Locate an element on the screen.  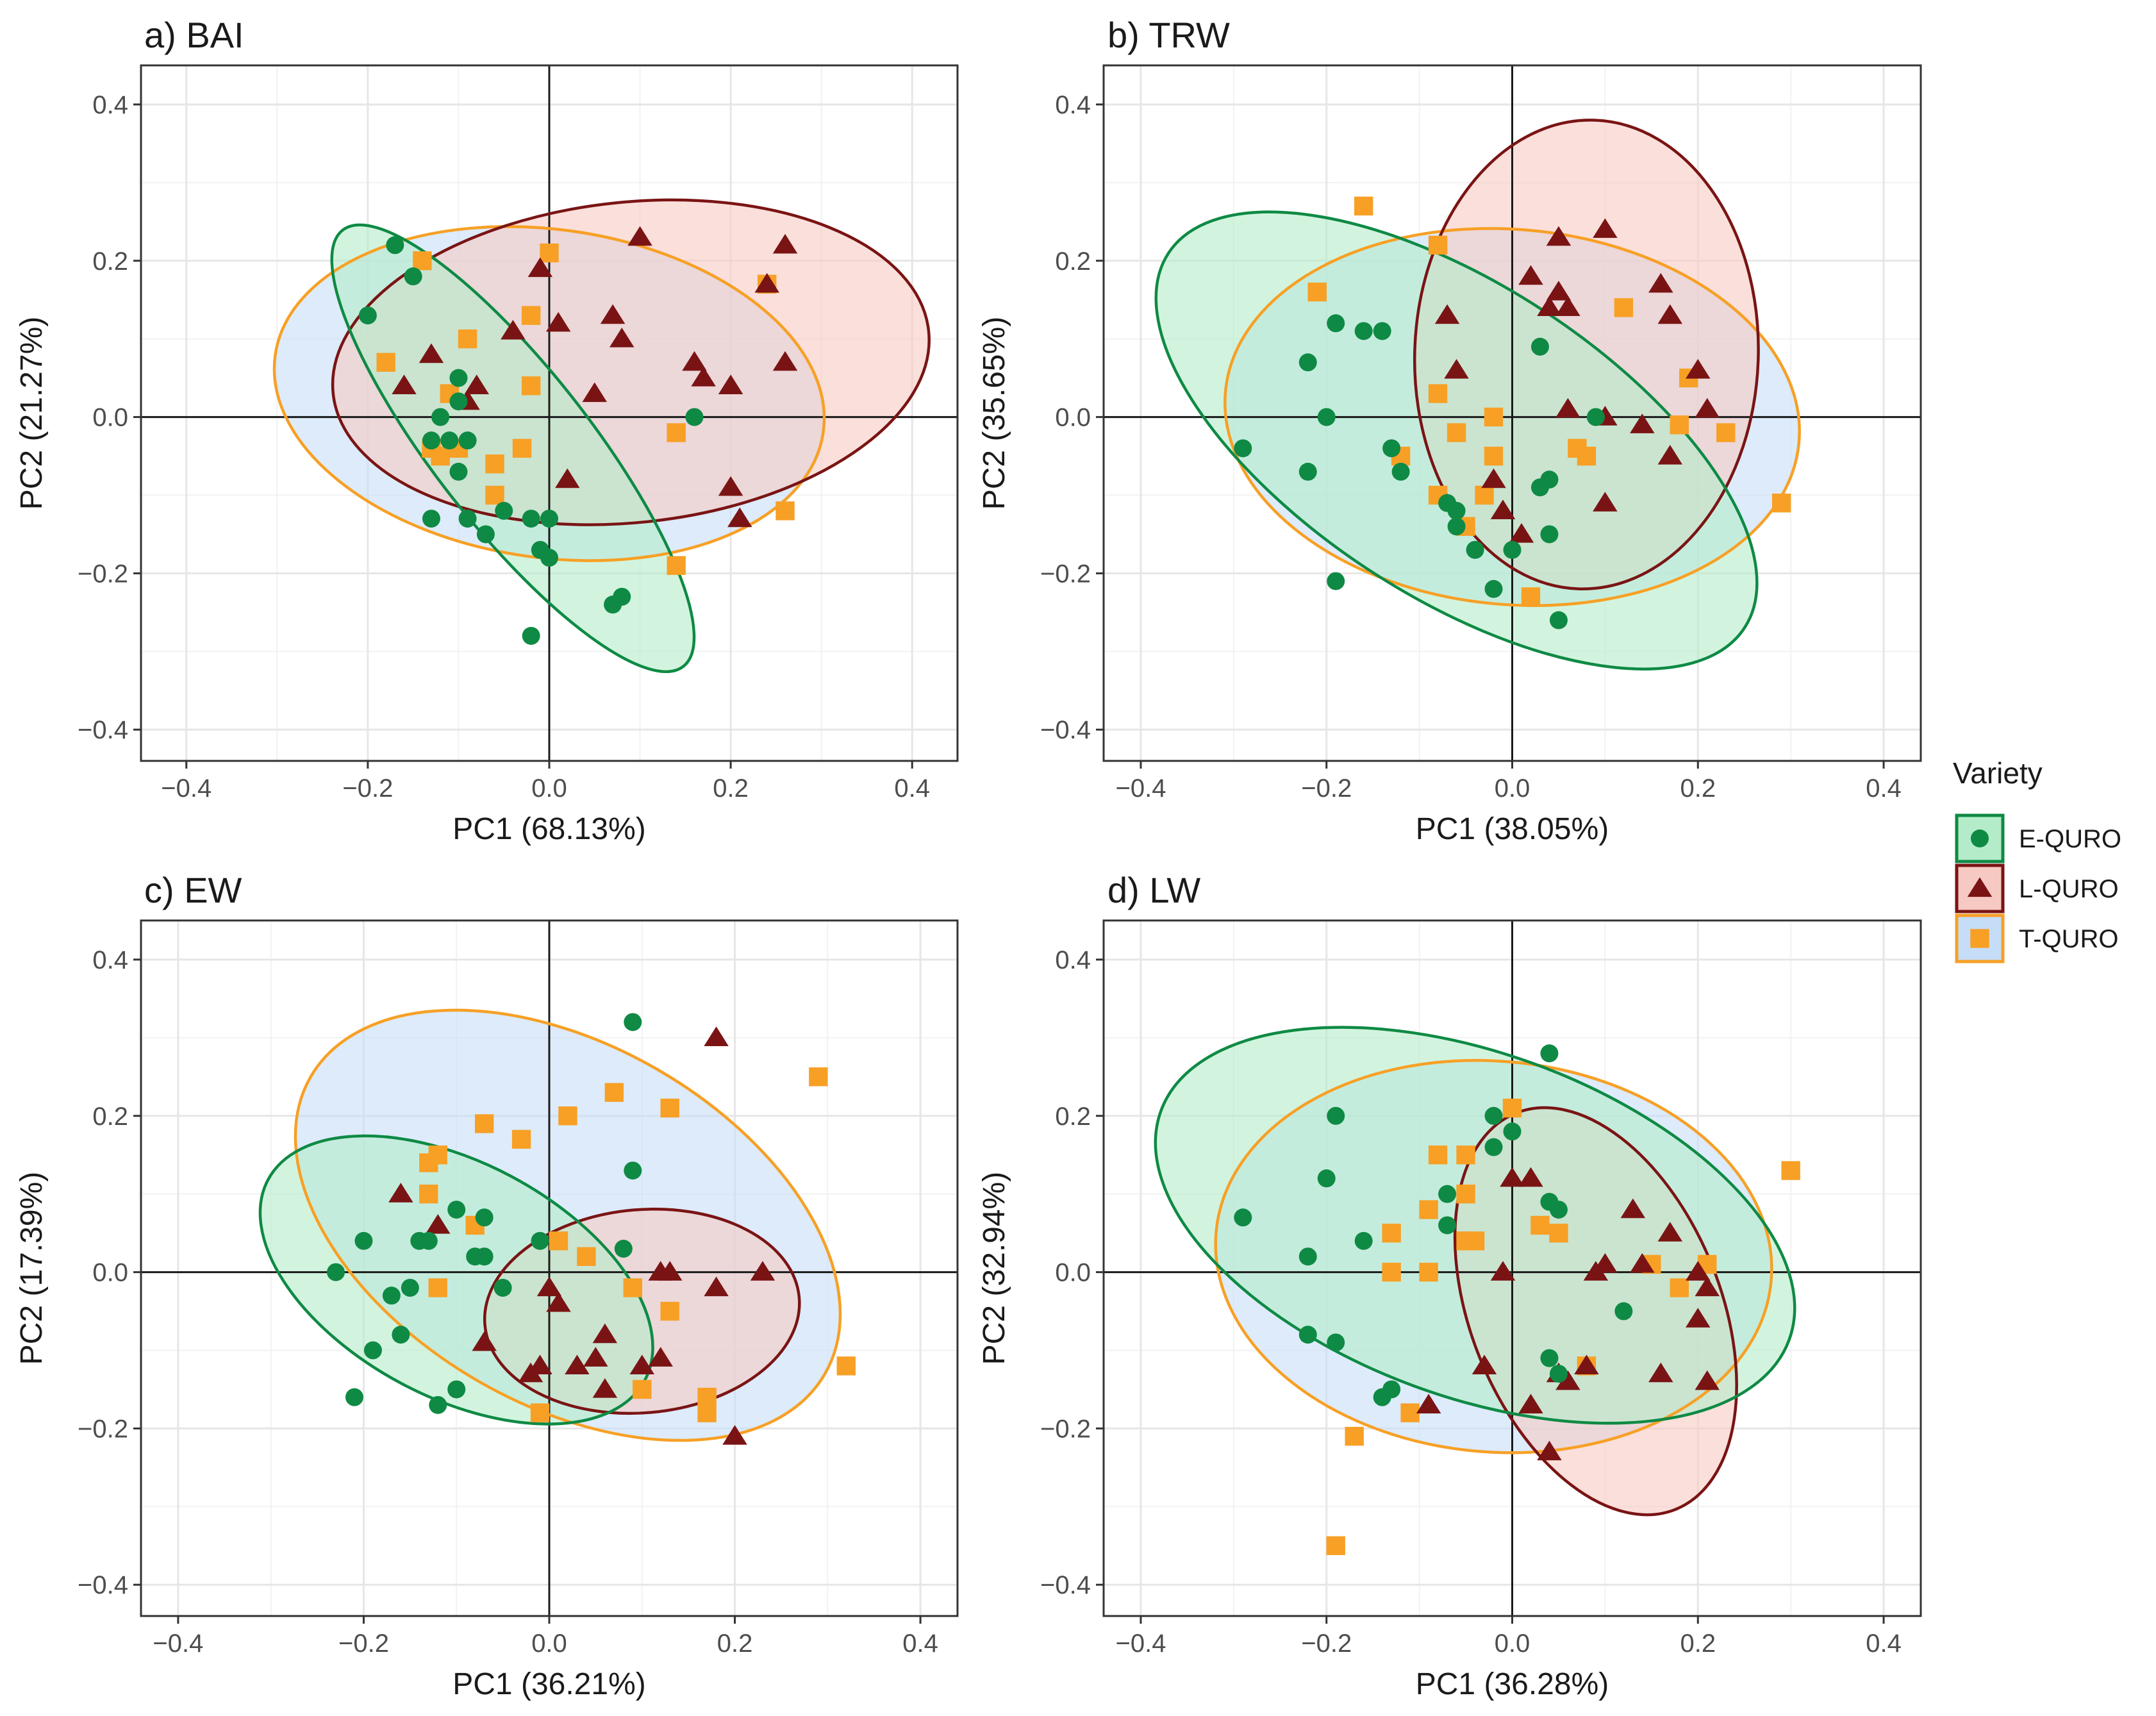
y-tick-label: 0.0 is located at coordinates (1073, 418).